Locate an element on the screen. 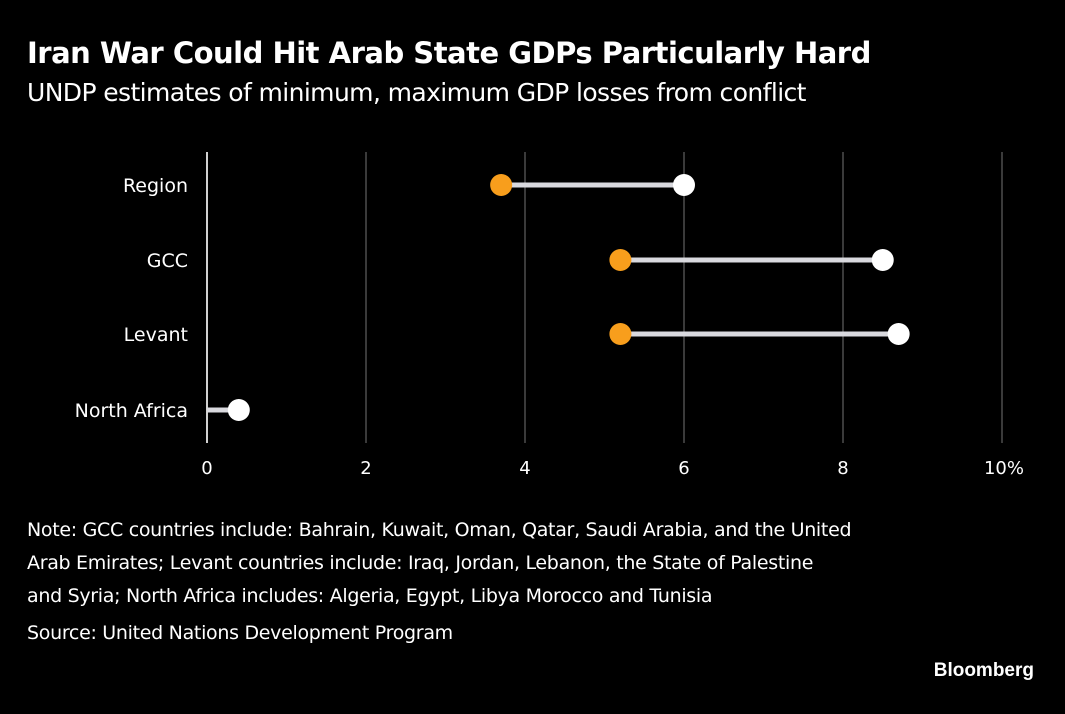 Image resolution: width=1065 pixels, height=714 pixels. x-tick-label: 4 is located at coordinates (524, 468).